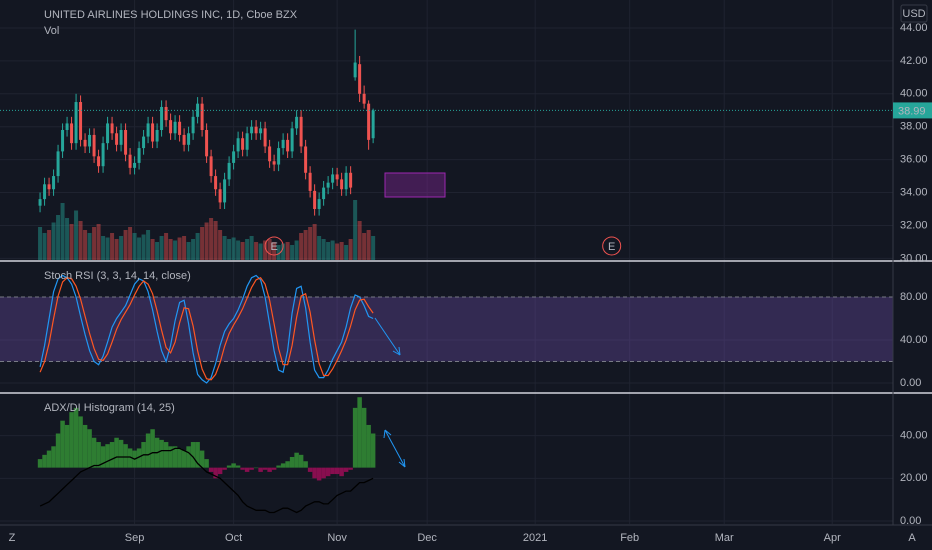 This screenshot has width=932, height=550. Describe the element at coordinates (914, 127) in the screenshot. I see `y-tick-label: 38.00` at that location.